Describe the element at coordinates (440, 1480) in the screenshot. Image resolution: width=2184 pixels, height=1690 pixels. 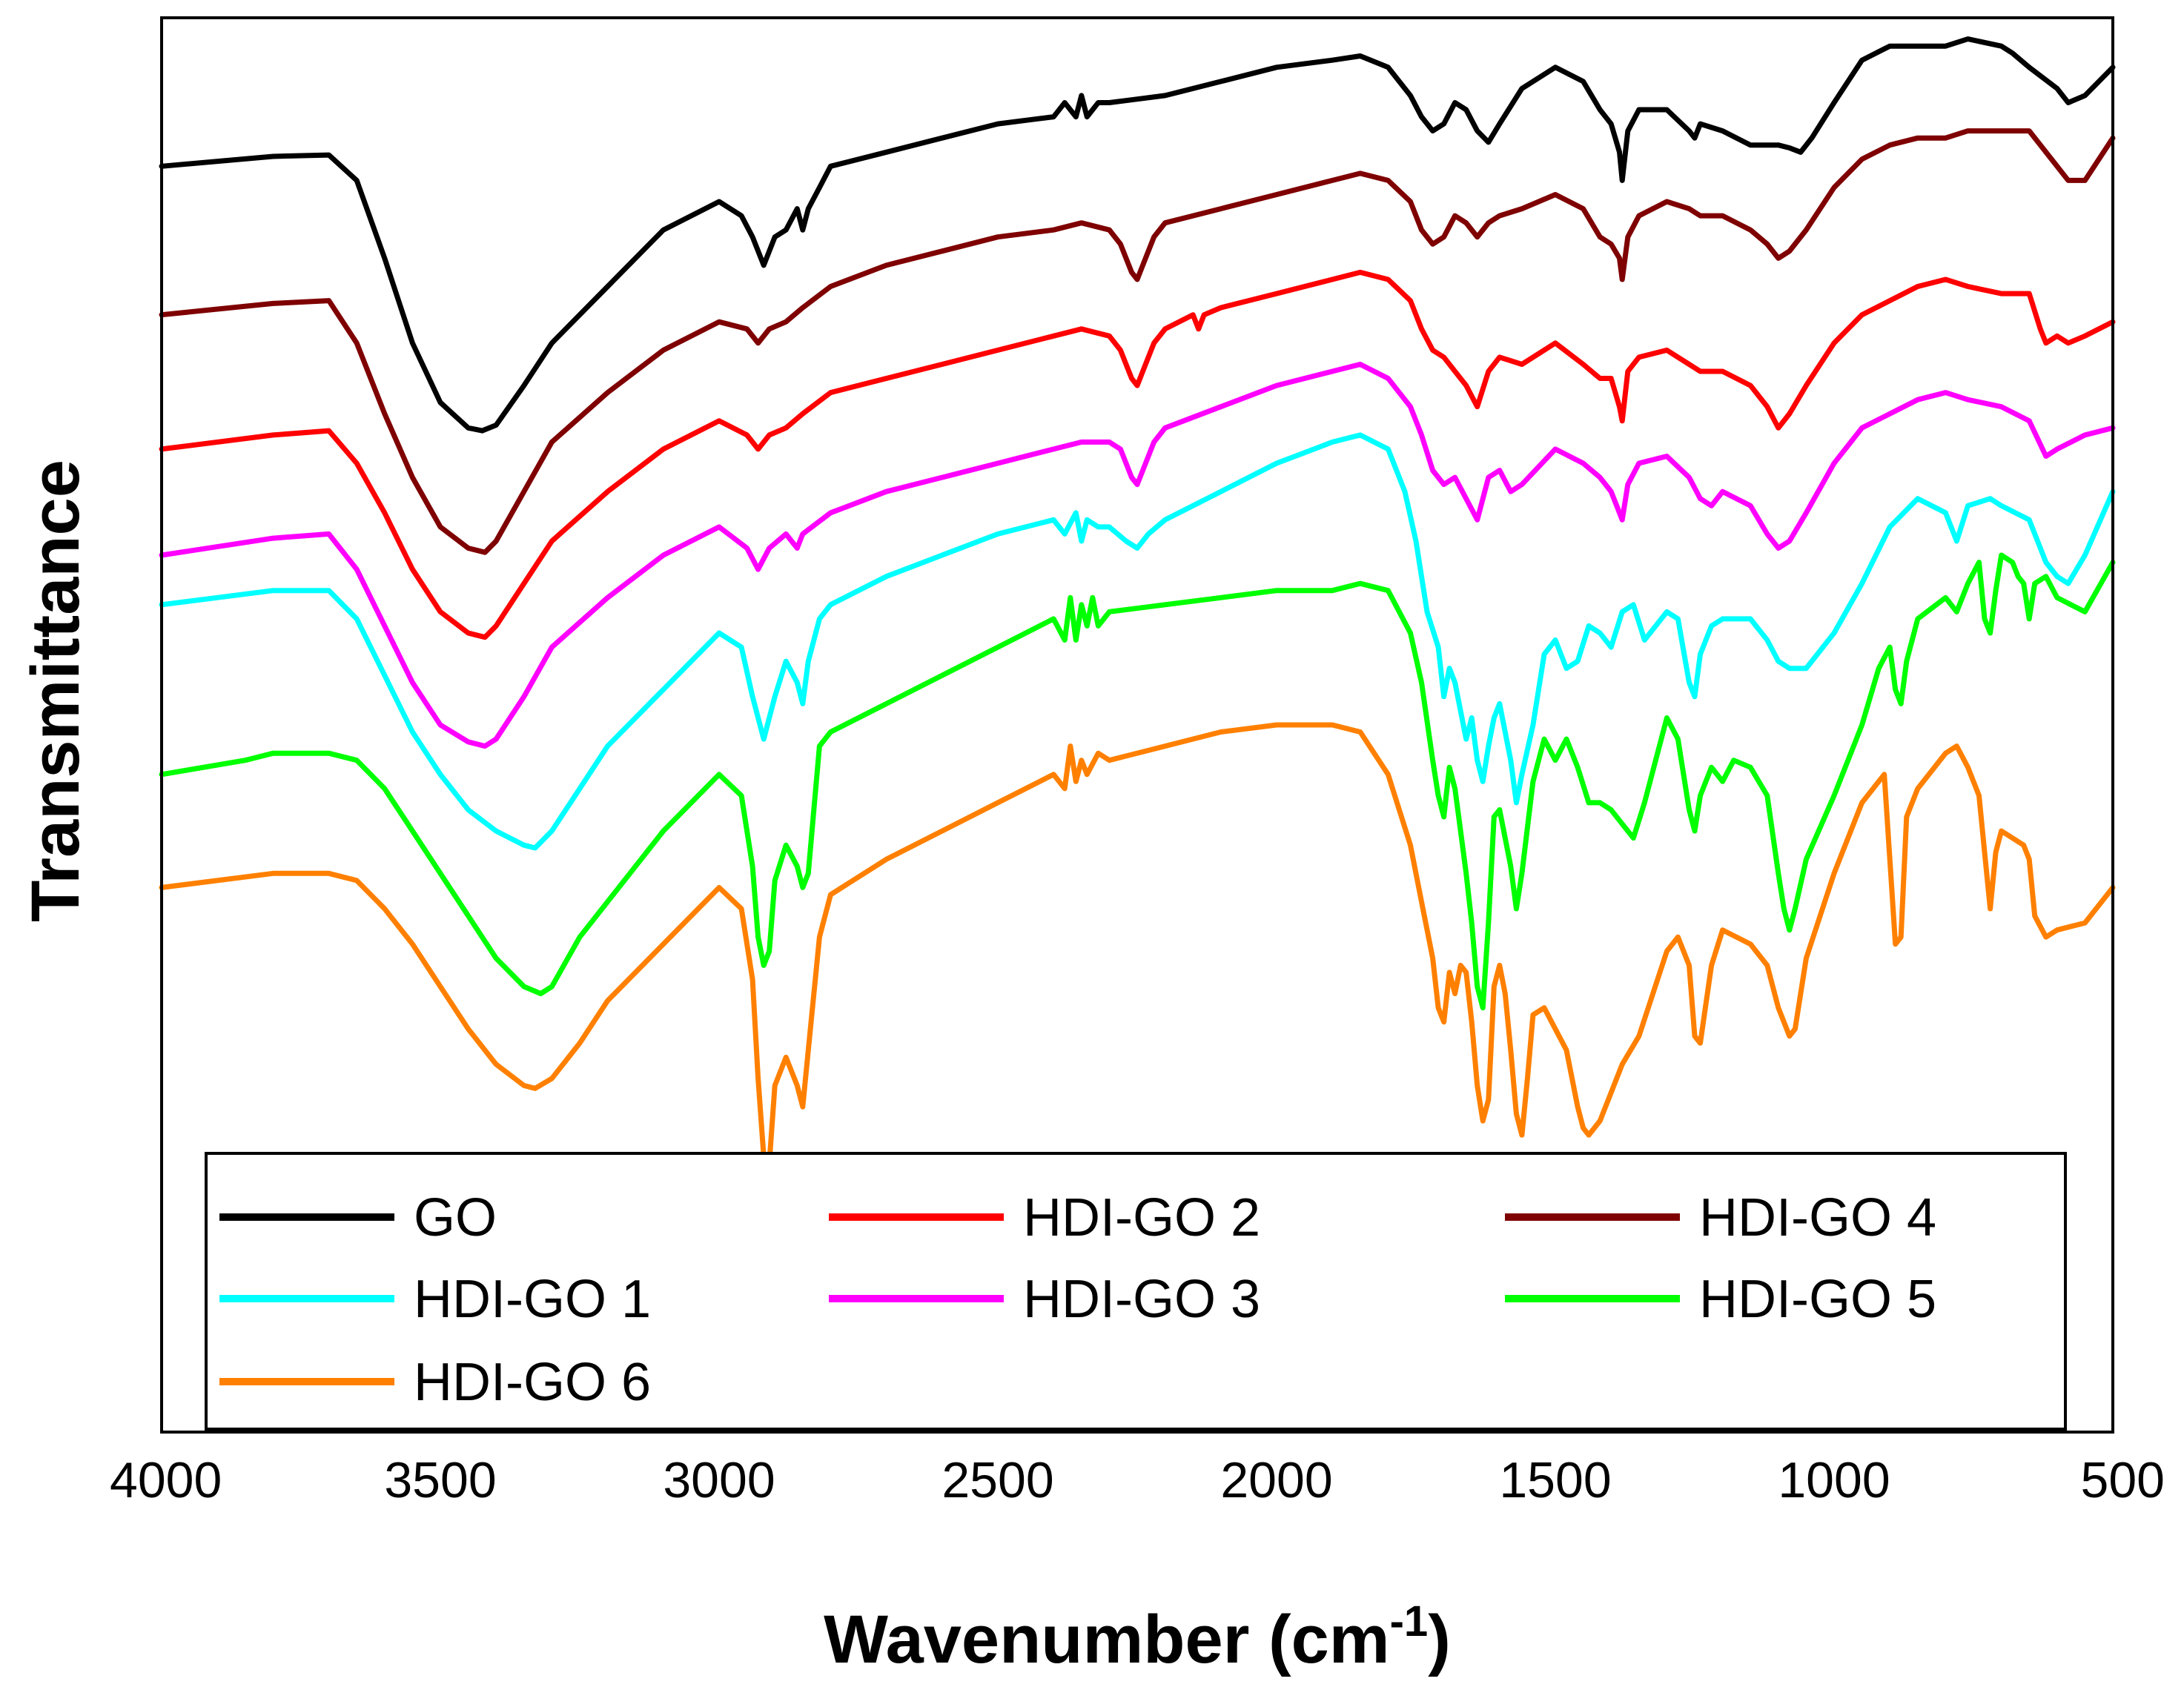
I see `x-tick-label: 3500` at that location.